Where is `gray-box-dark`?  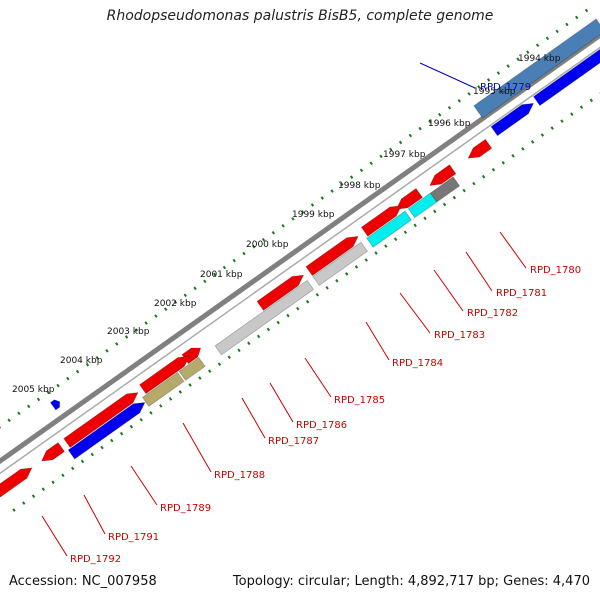
gray-box-dark is located at coordinates (445, 189).